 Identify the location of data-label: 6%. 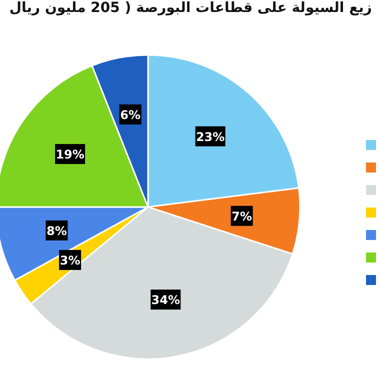
(130, 115).